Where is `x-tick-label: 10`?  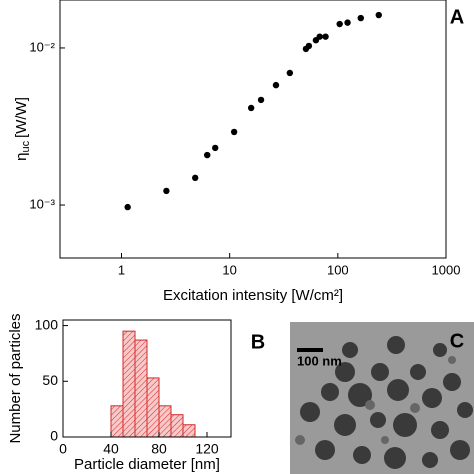 x-tick-label: 10 is located at coordinates (229, 269).